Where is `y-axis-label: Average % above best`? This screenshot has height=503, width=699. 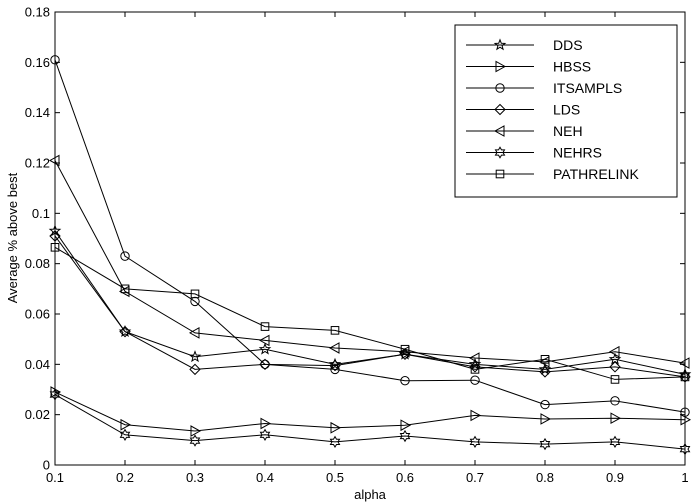
y-axis-label: Average % above best is located at coordinates (12, 237).